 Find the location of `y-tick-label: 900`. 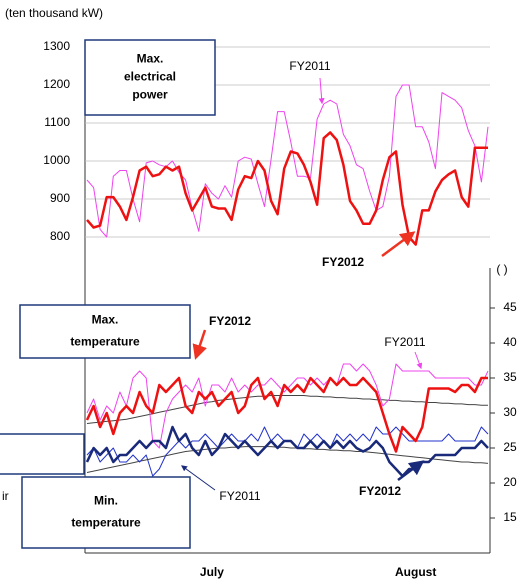

y-tick-label: 900 is located at coordinates (60, 198).